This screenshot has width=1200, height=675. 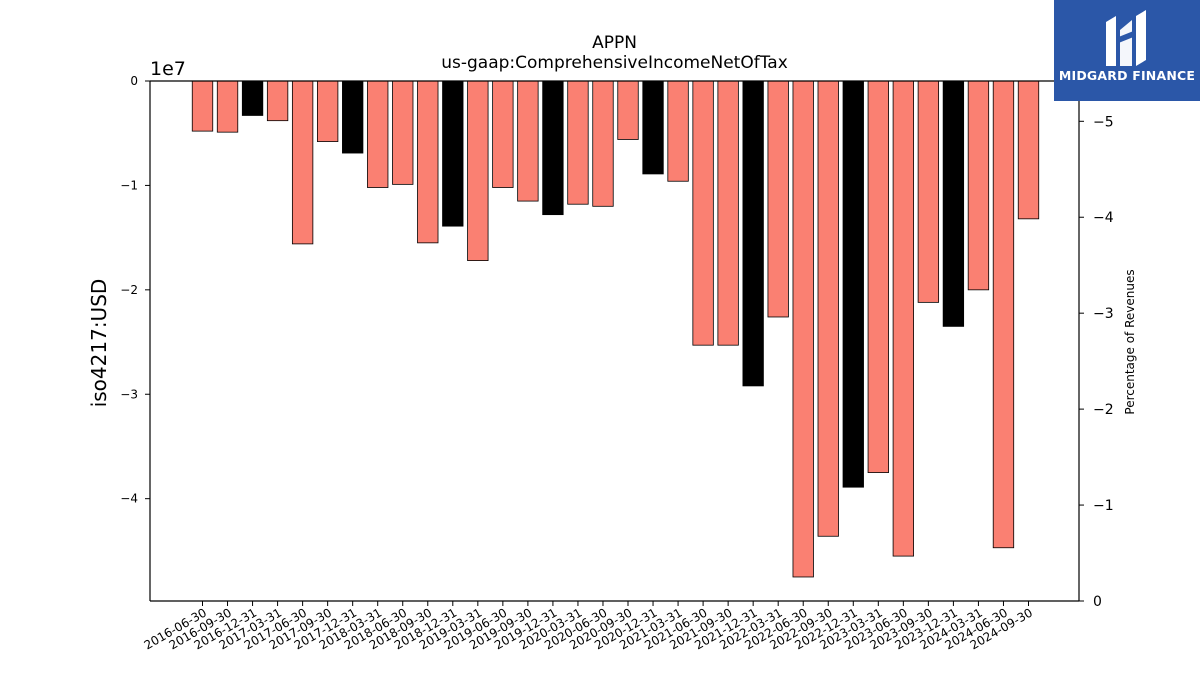 What do you see at coordinates (1103, 218) in the screenshot?
I see `y2-tick-label: −4` at bounding box center [1103, 218].